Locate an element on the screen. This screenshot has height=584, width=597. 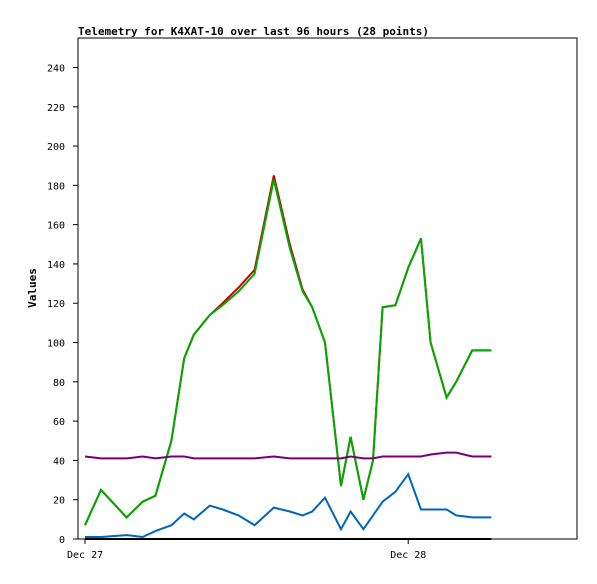
y-tick-label: 100 is located at coordinates (56, 344).